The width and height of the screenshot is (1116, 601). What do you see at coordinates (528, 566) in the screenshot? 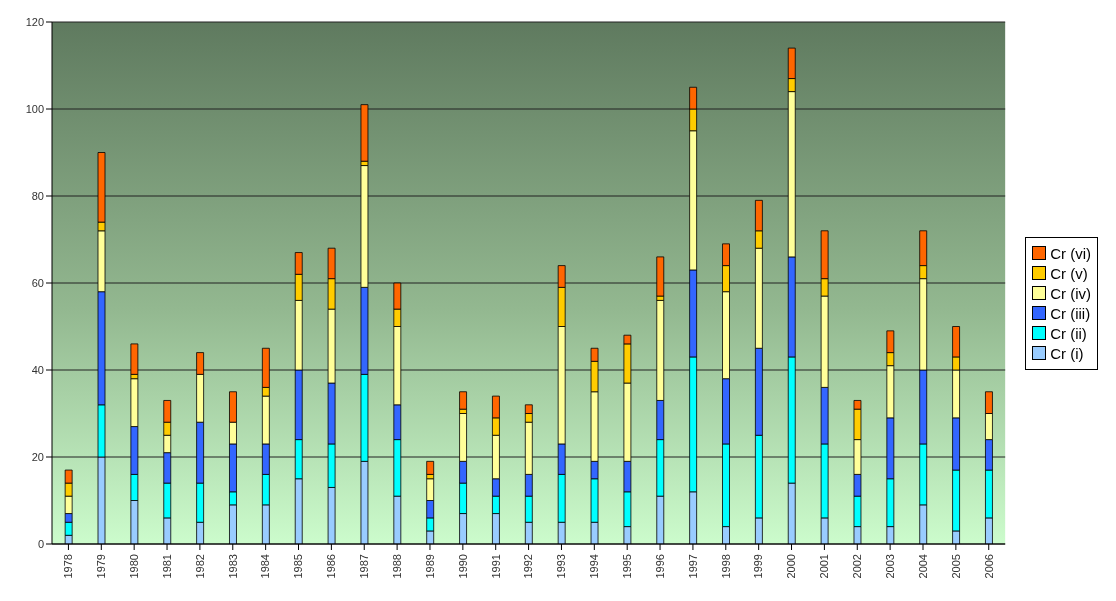
I see `x-tick-label: 1992` at bounding box center [528, 566].